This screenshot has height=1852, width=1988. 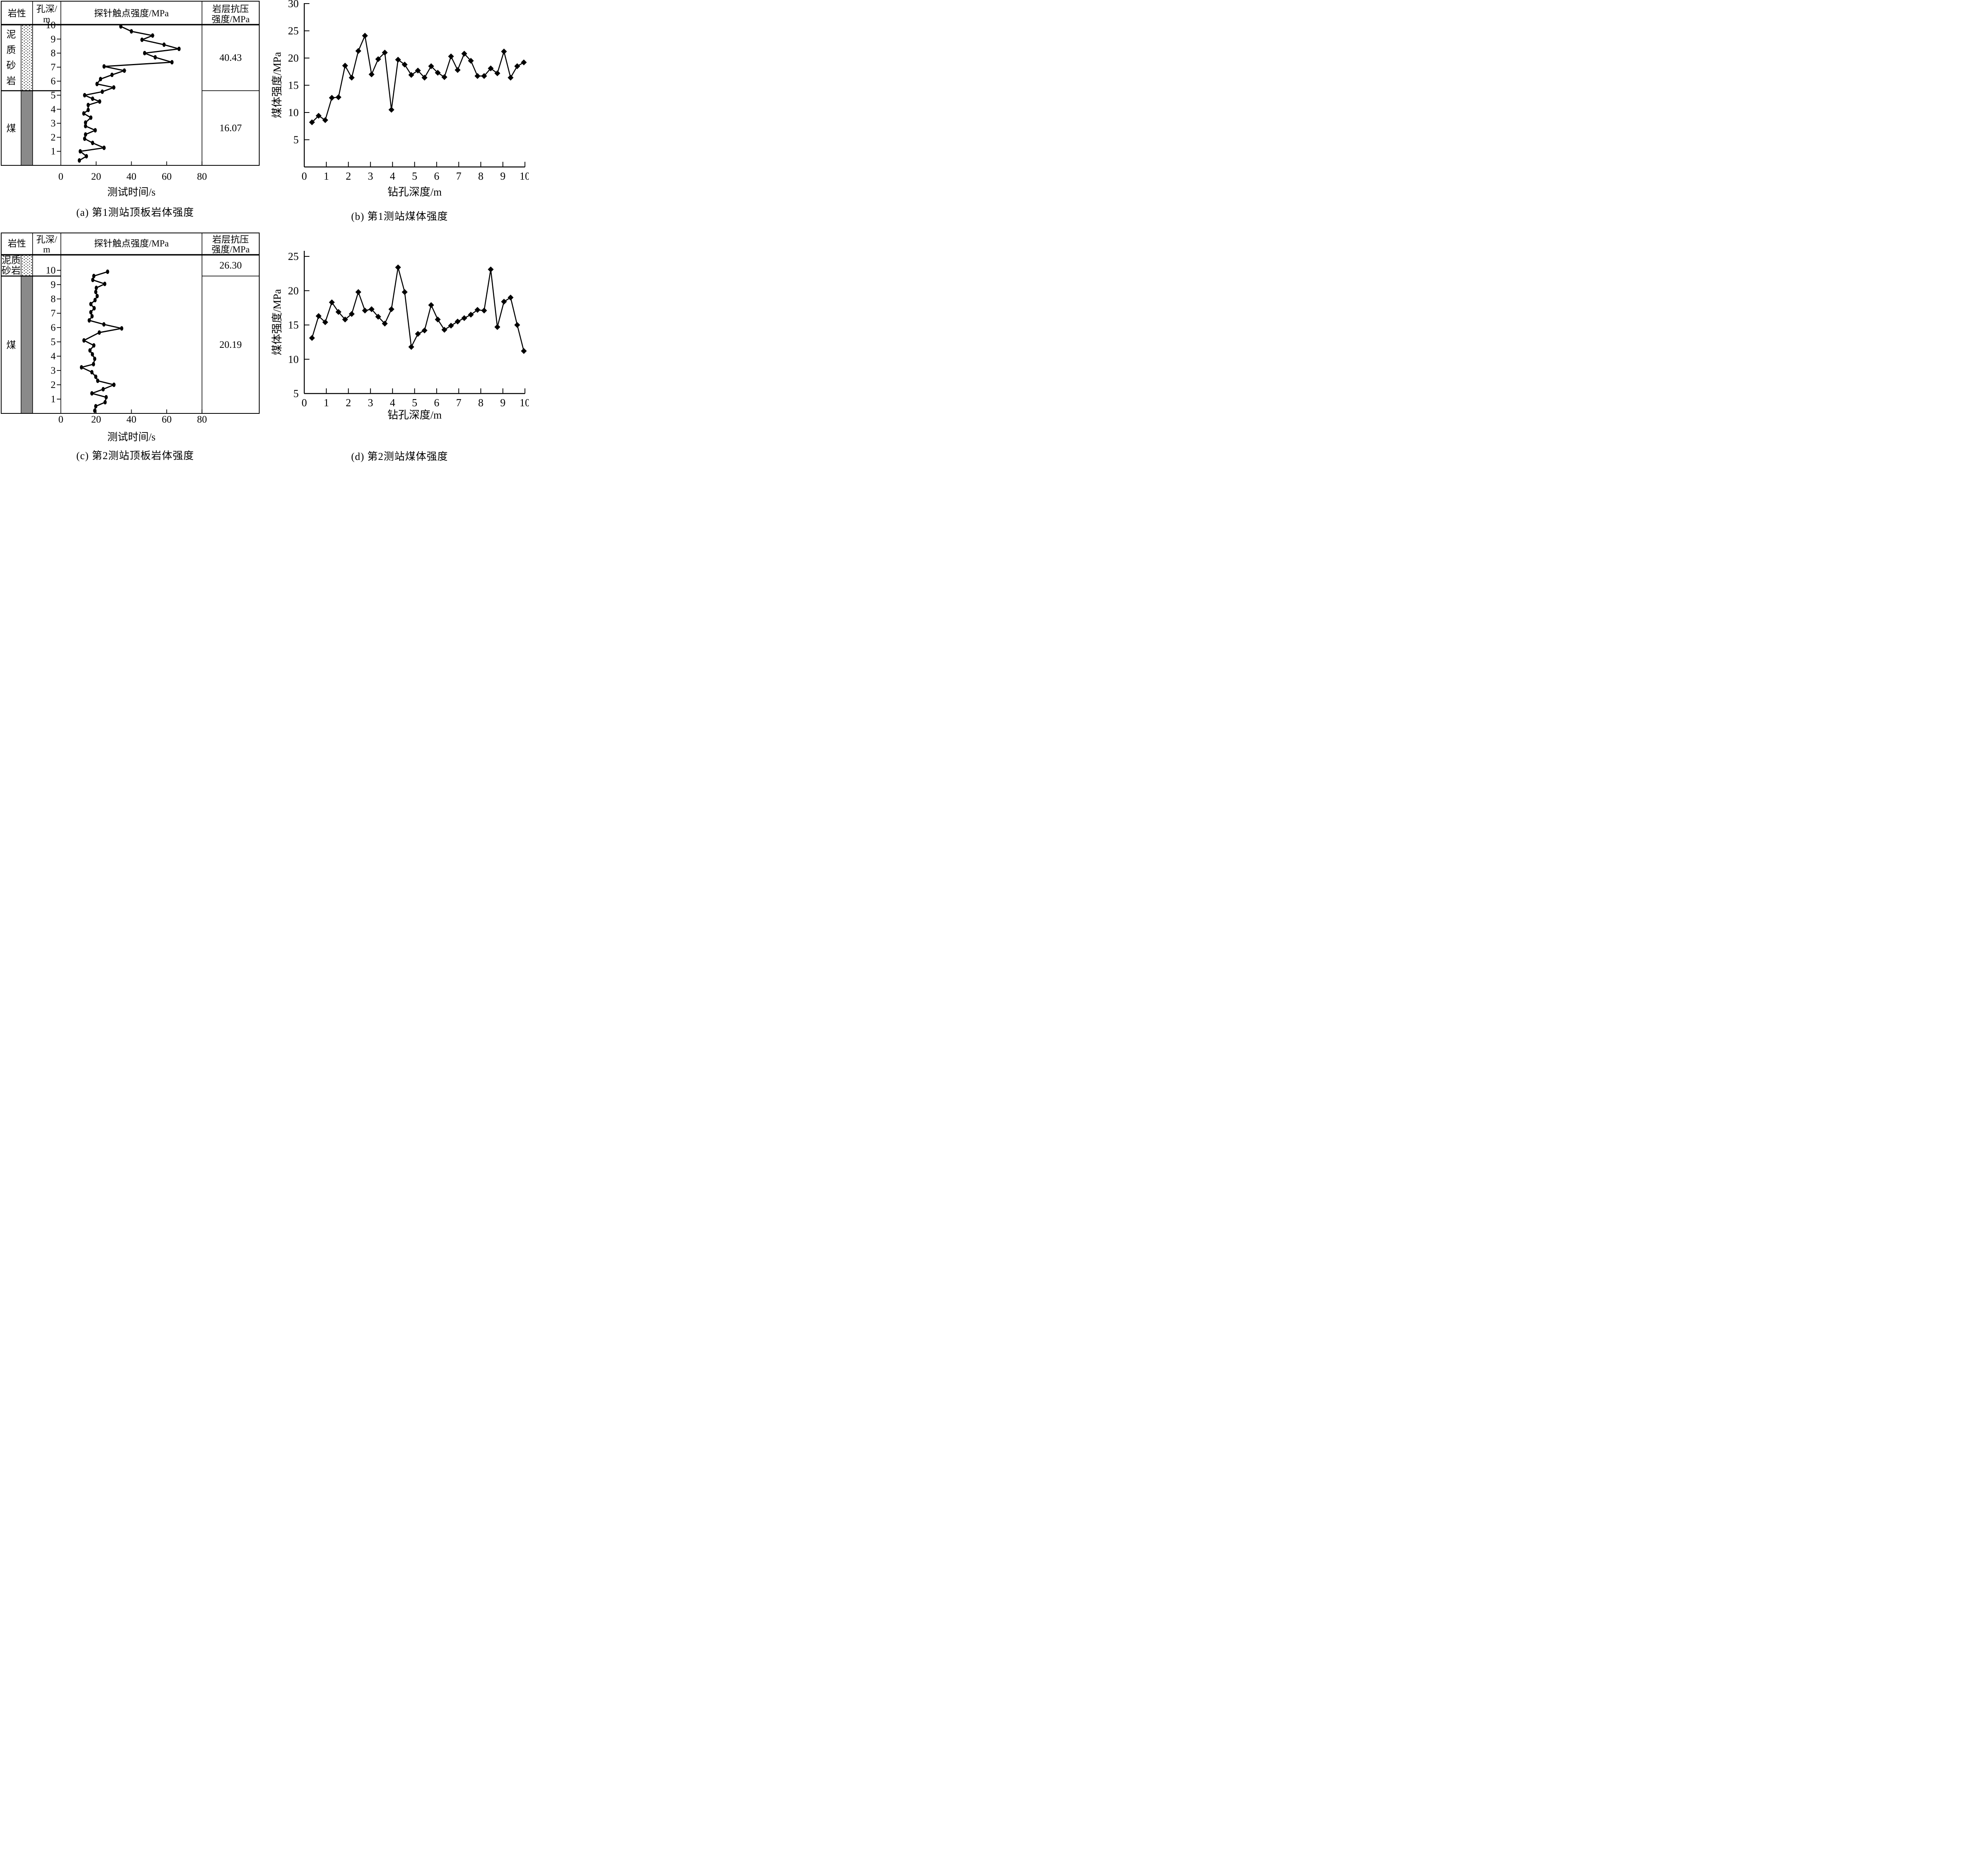 I want to click on strength-value-upper: 40.43, so click(x=230, y=57).